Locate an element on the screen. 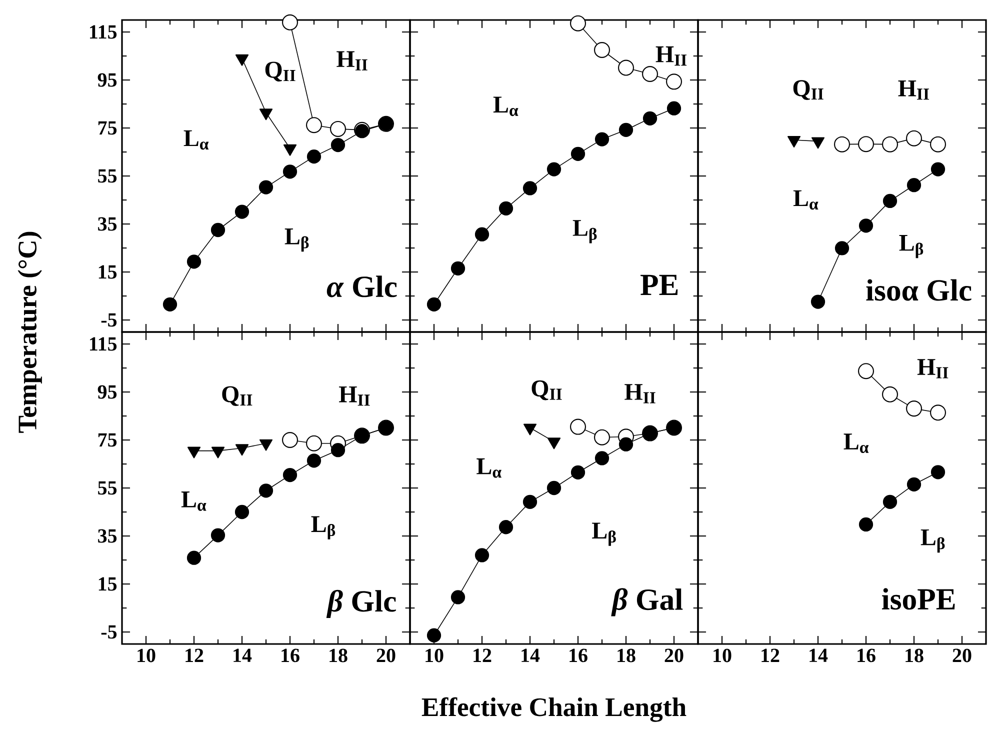  annotation: α Glc is located at coordinates (361, 287).